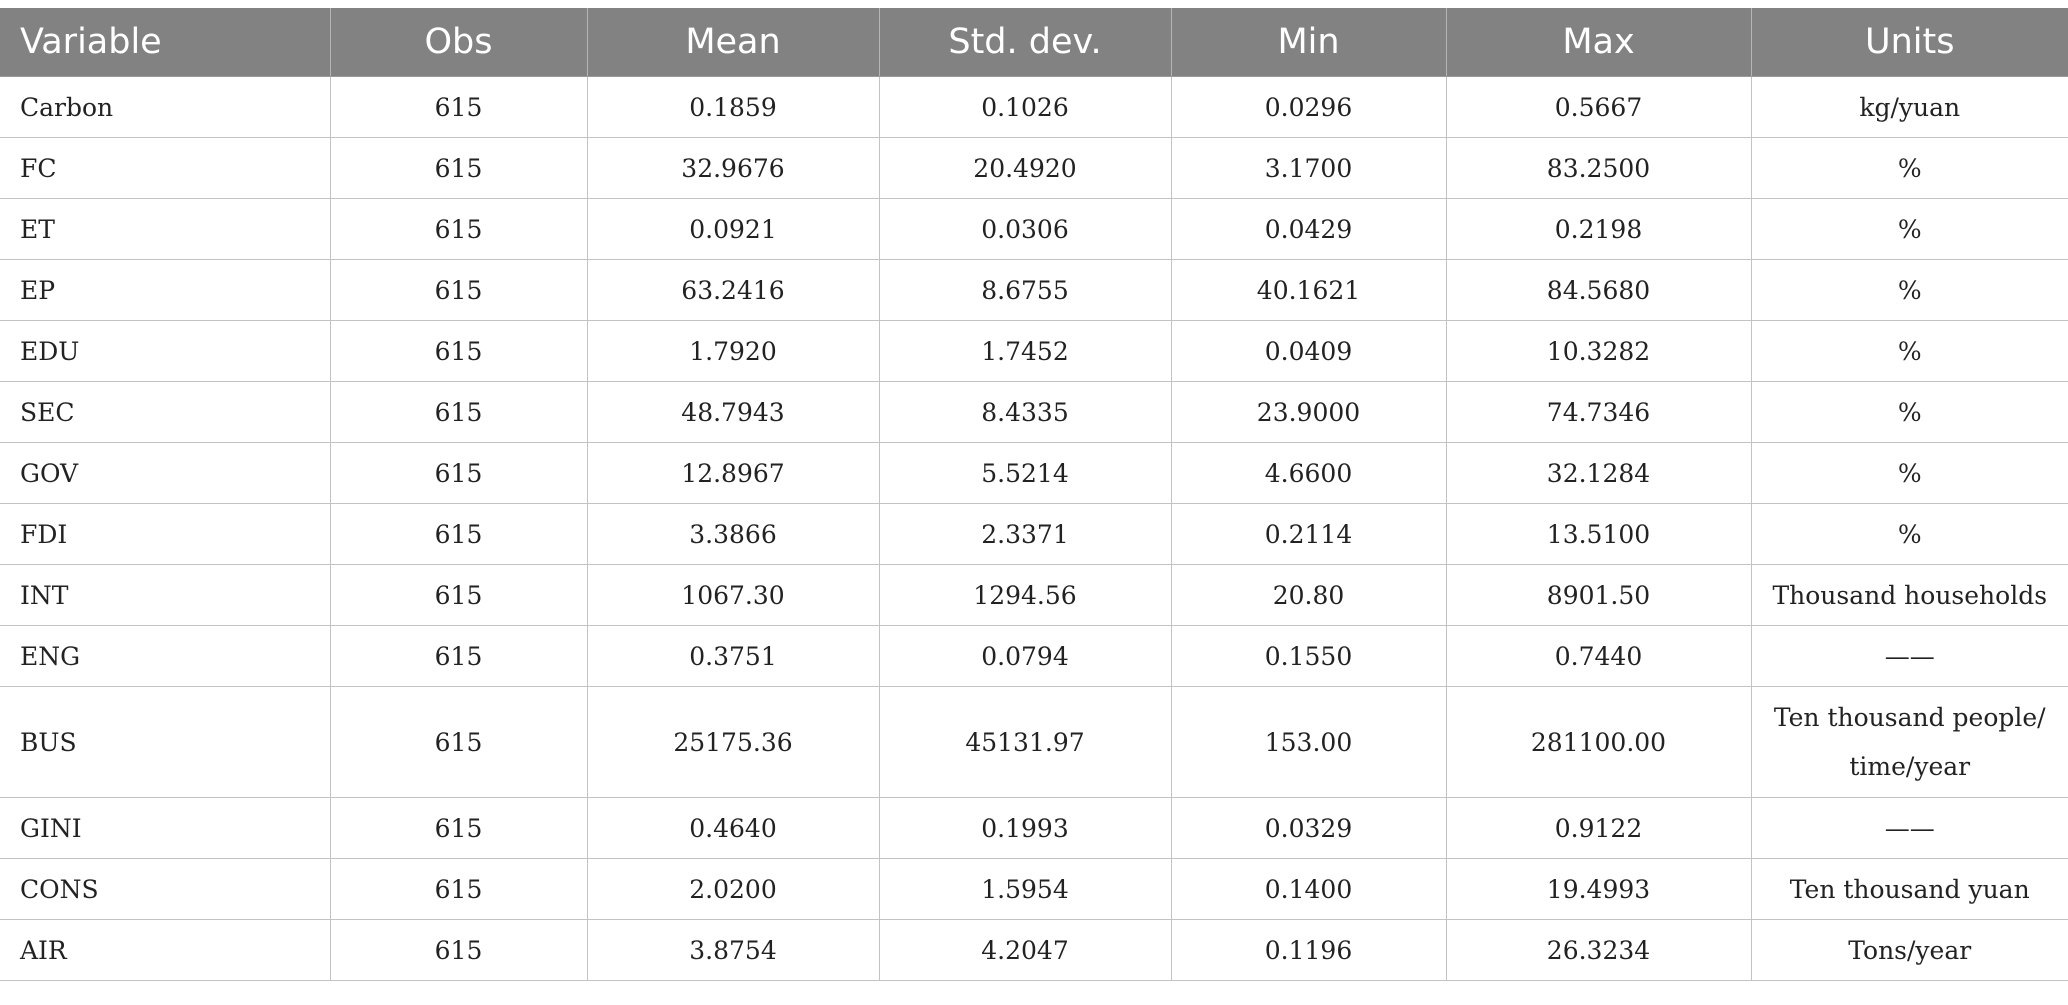  I want to click on cell-variable: CONS, so click(165, 889).